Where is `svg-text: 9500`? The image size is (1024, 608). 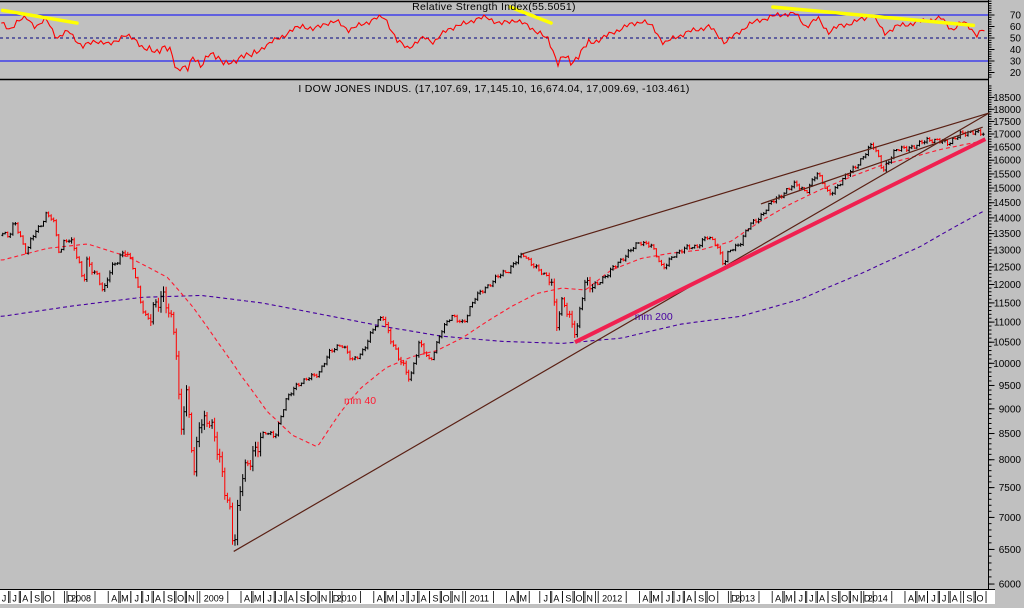 svg-text: 9500 is located at coordinates (1010, 386).